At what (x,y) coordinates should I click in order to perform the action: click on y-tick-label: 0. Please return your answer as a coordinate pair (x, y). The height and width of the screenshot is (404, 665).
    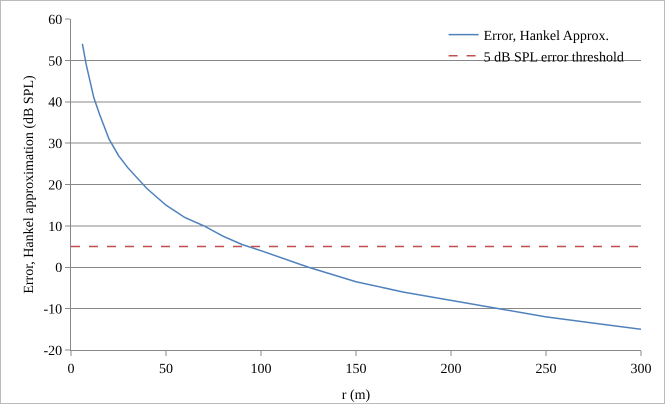
    Looking at the image, I should click on (58, 268).